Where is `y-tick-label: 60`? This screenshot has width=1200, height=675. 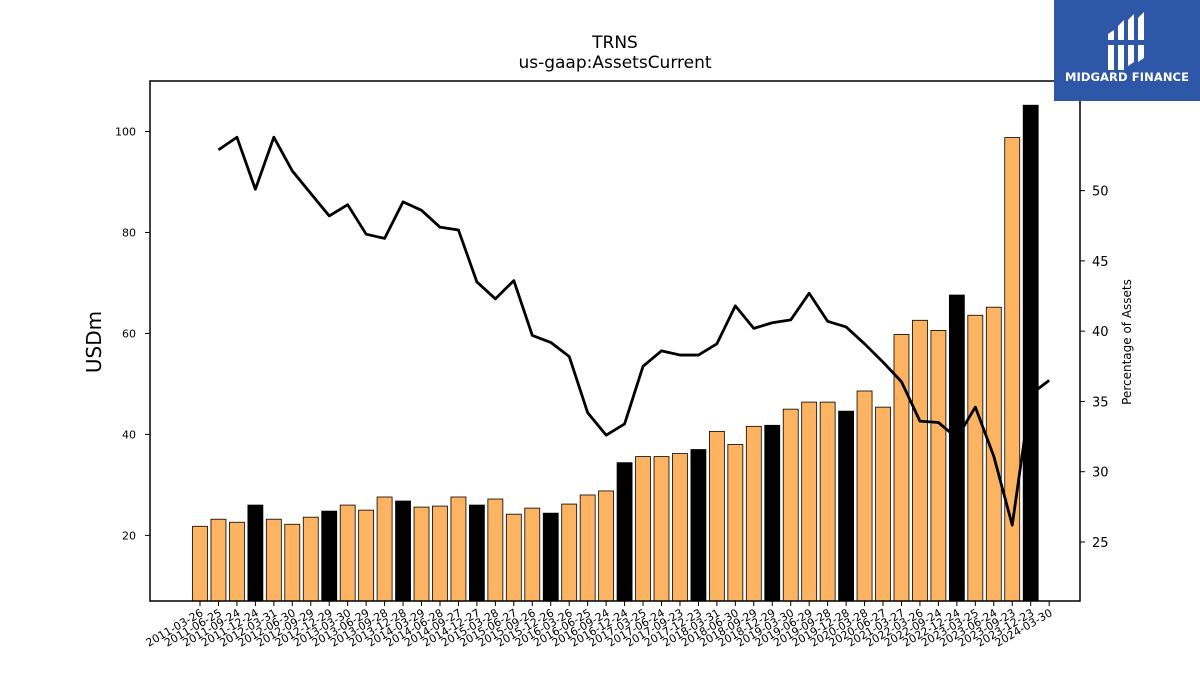 y-tick-label: 60 is located at coordinates (129, 333).